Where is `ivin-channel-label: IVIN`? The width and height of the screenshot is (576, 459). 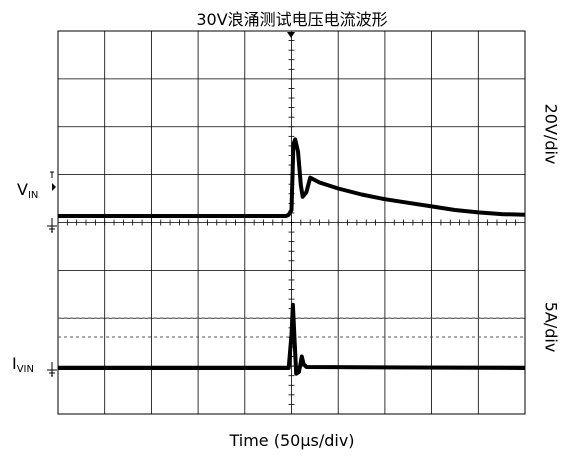 ivin-channel-label: IVIN is located at coordinates (23, 364).